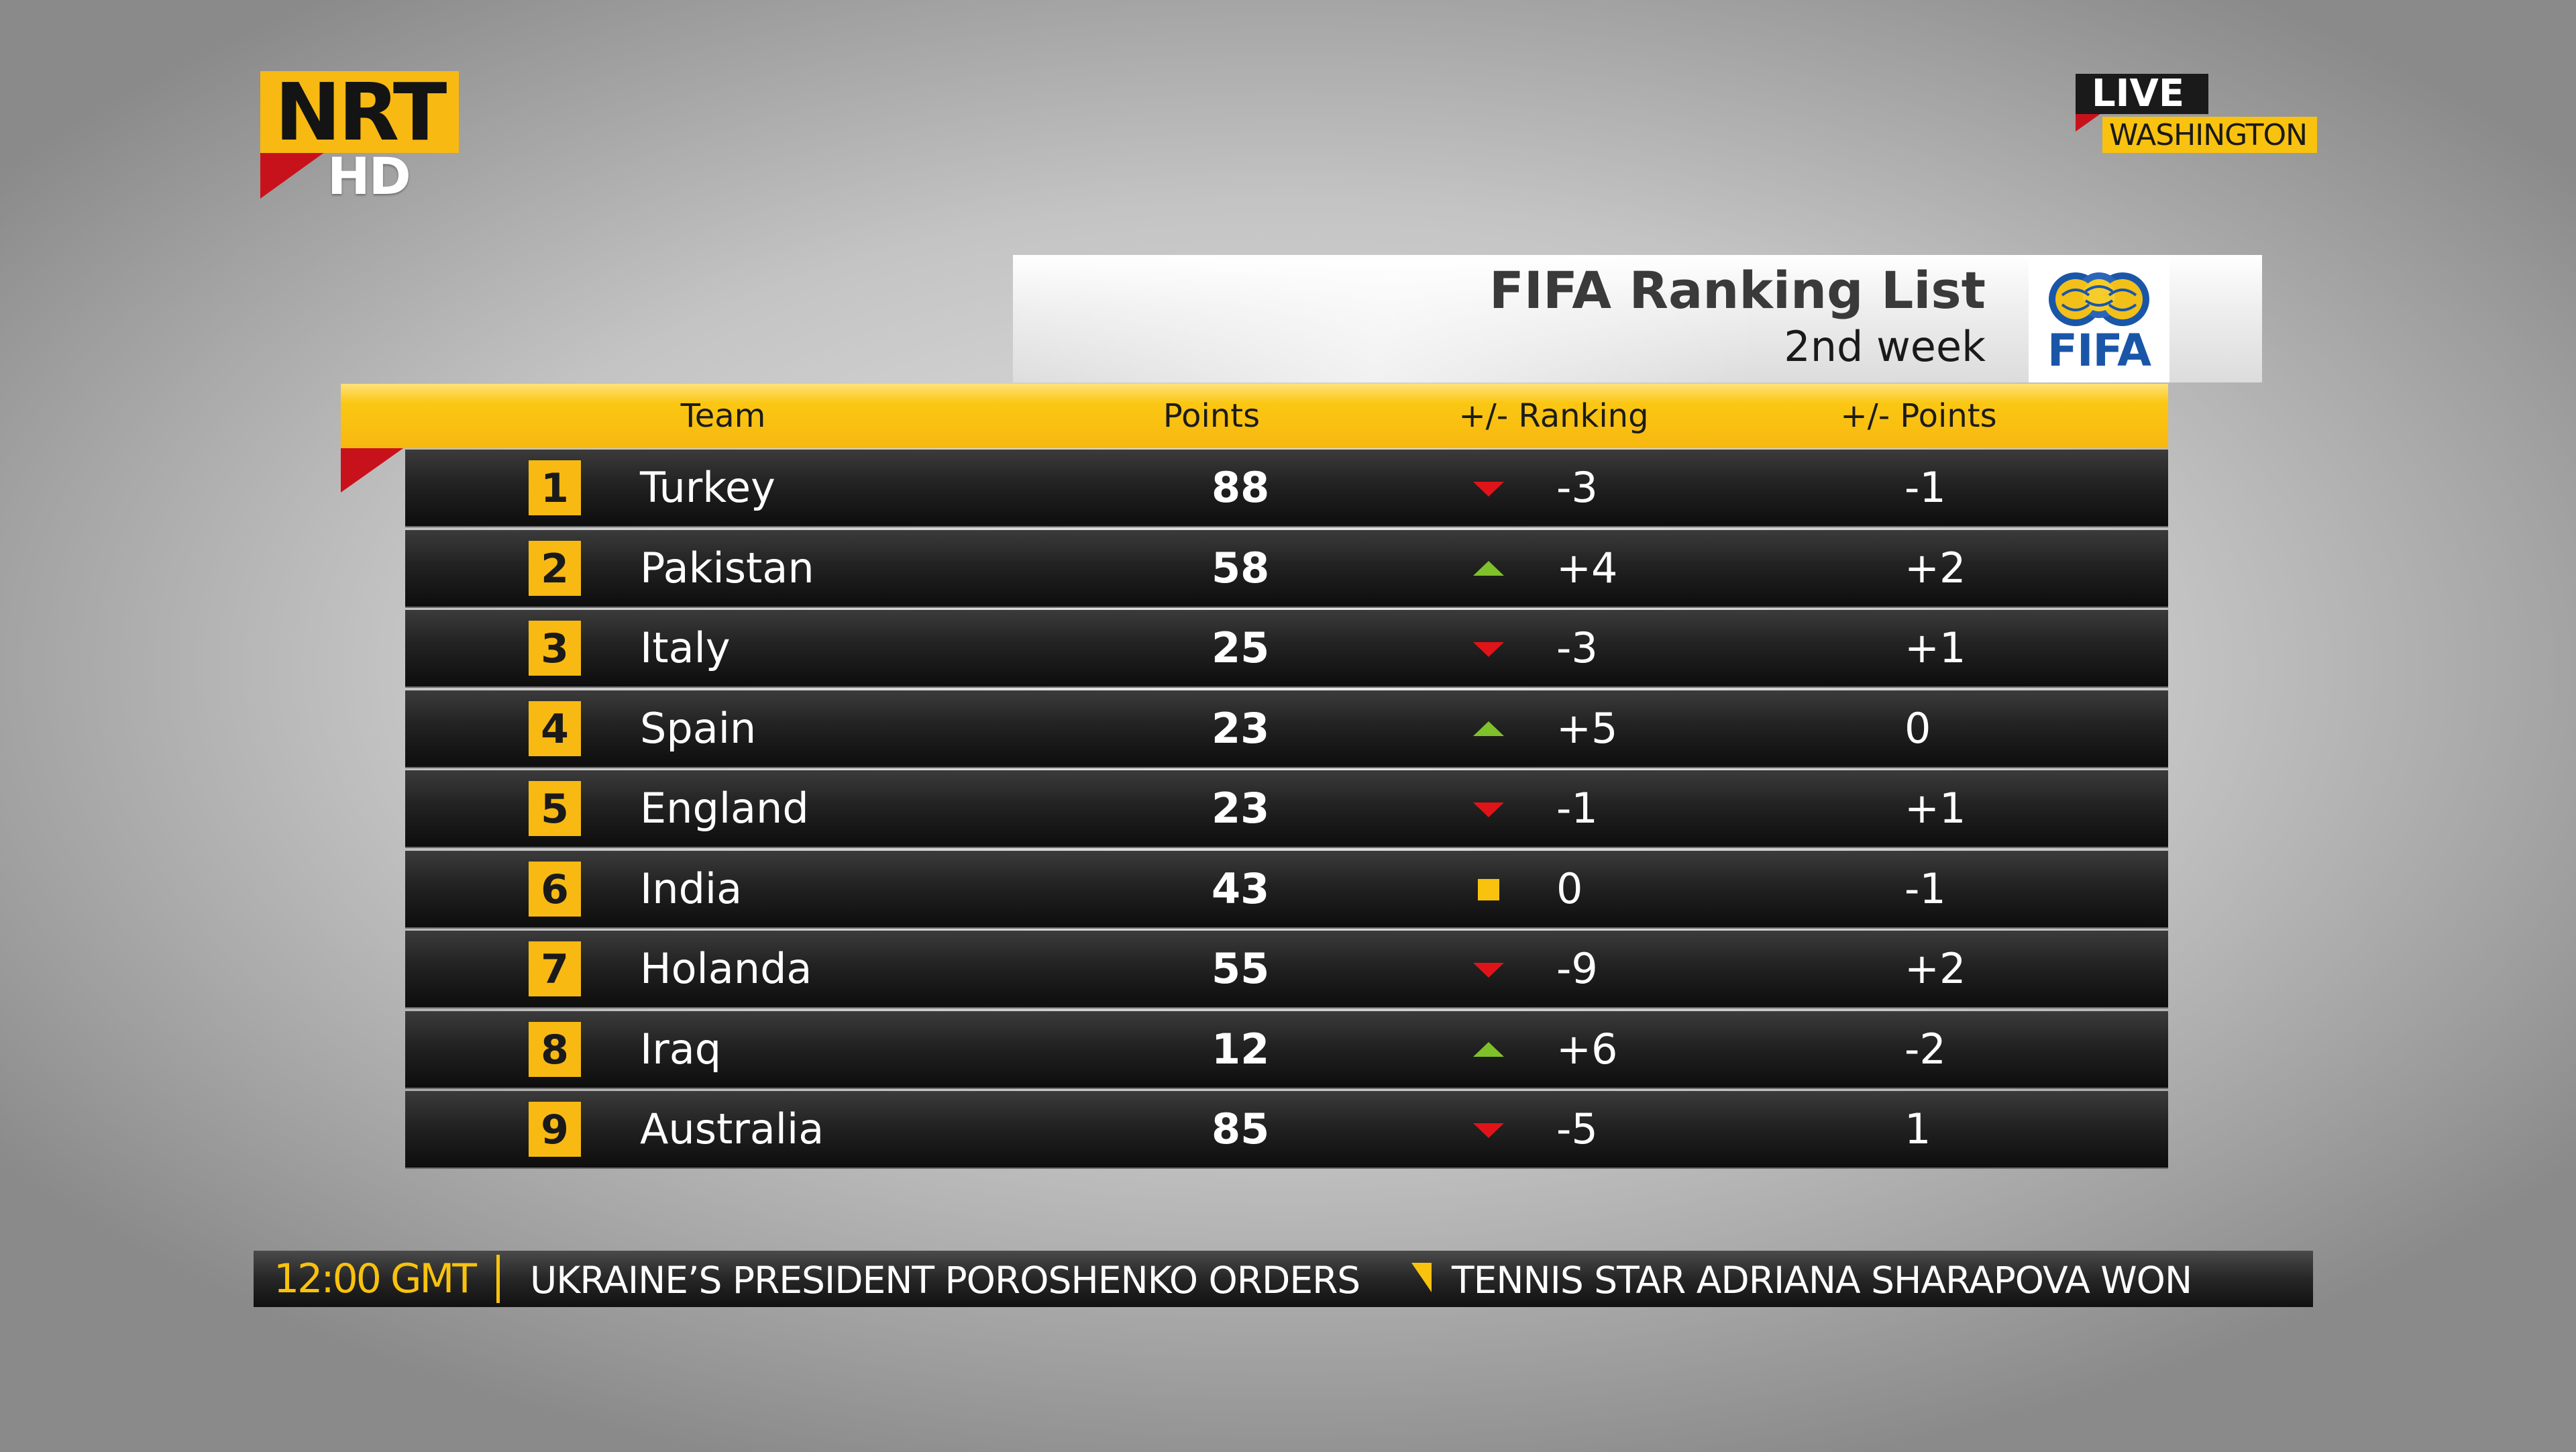  I want to click on logo-yellow-block: NRT, so click(359, 112).